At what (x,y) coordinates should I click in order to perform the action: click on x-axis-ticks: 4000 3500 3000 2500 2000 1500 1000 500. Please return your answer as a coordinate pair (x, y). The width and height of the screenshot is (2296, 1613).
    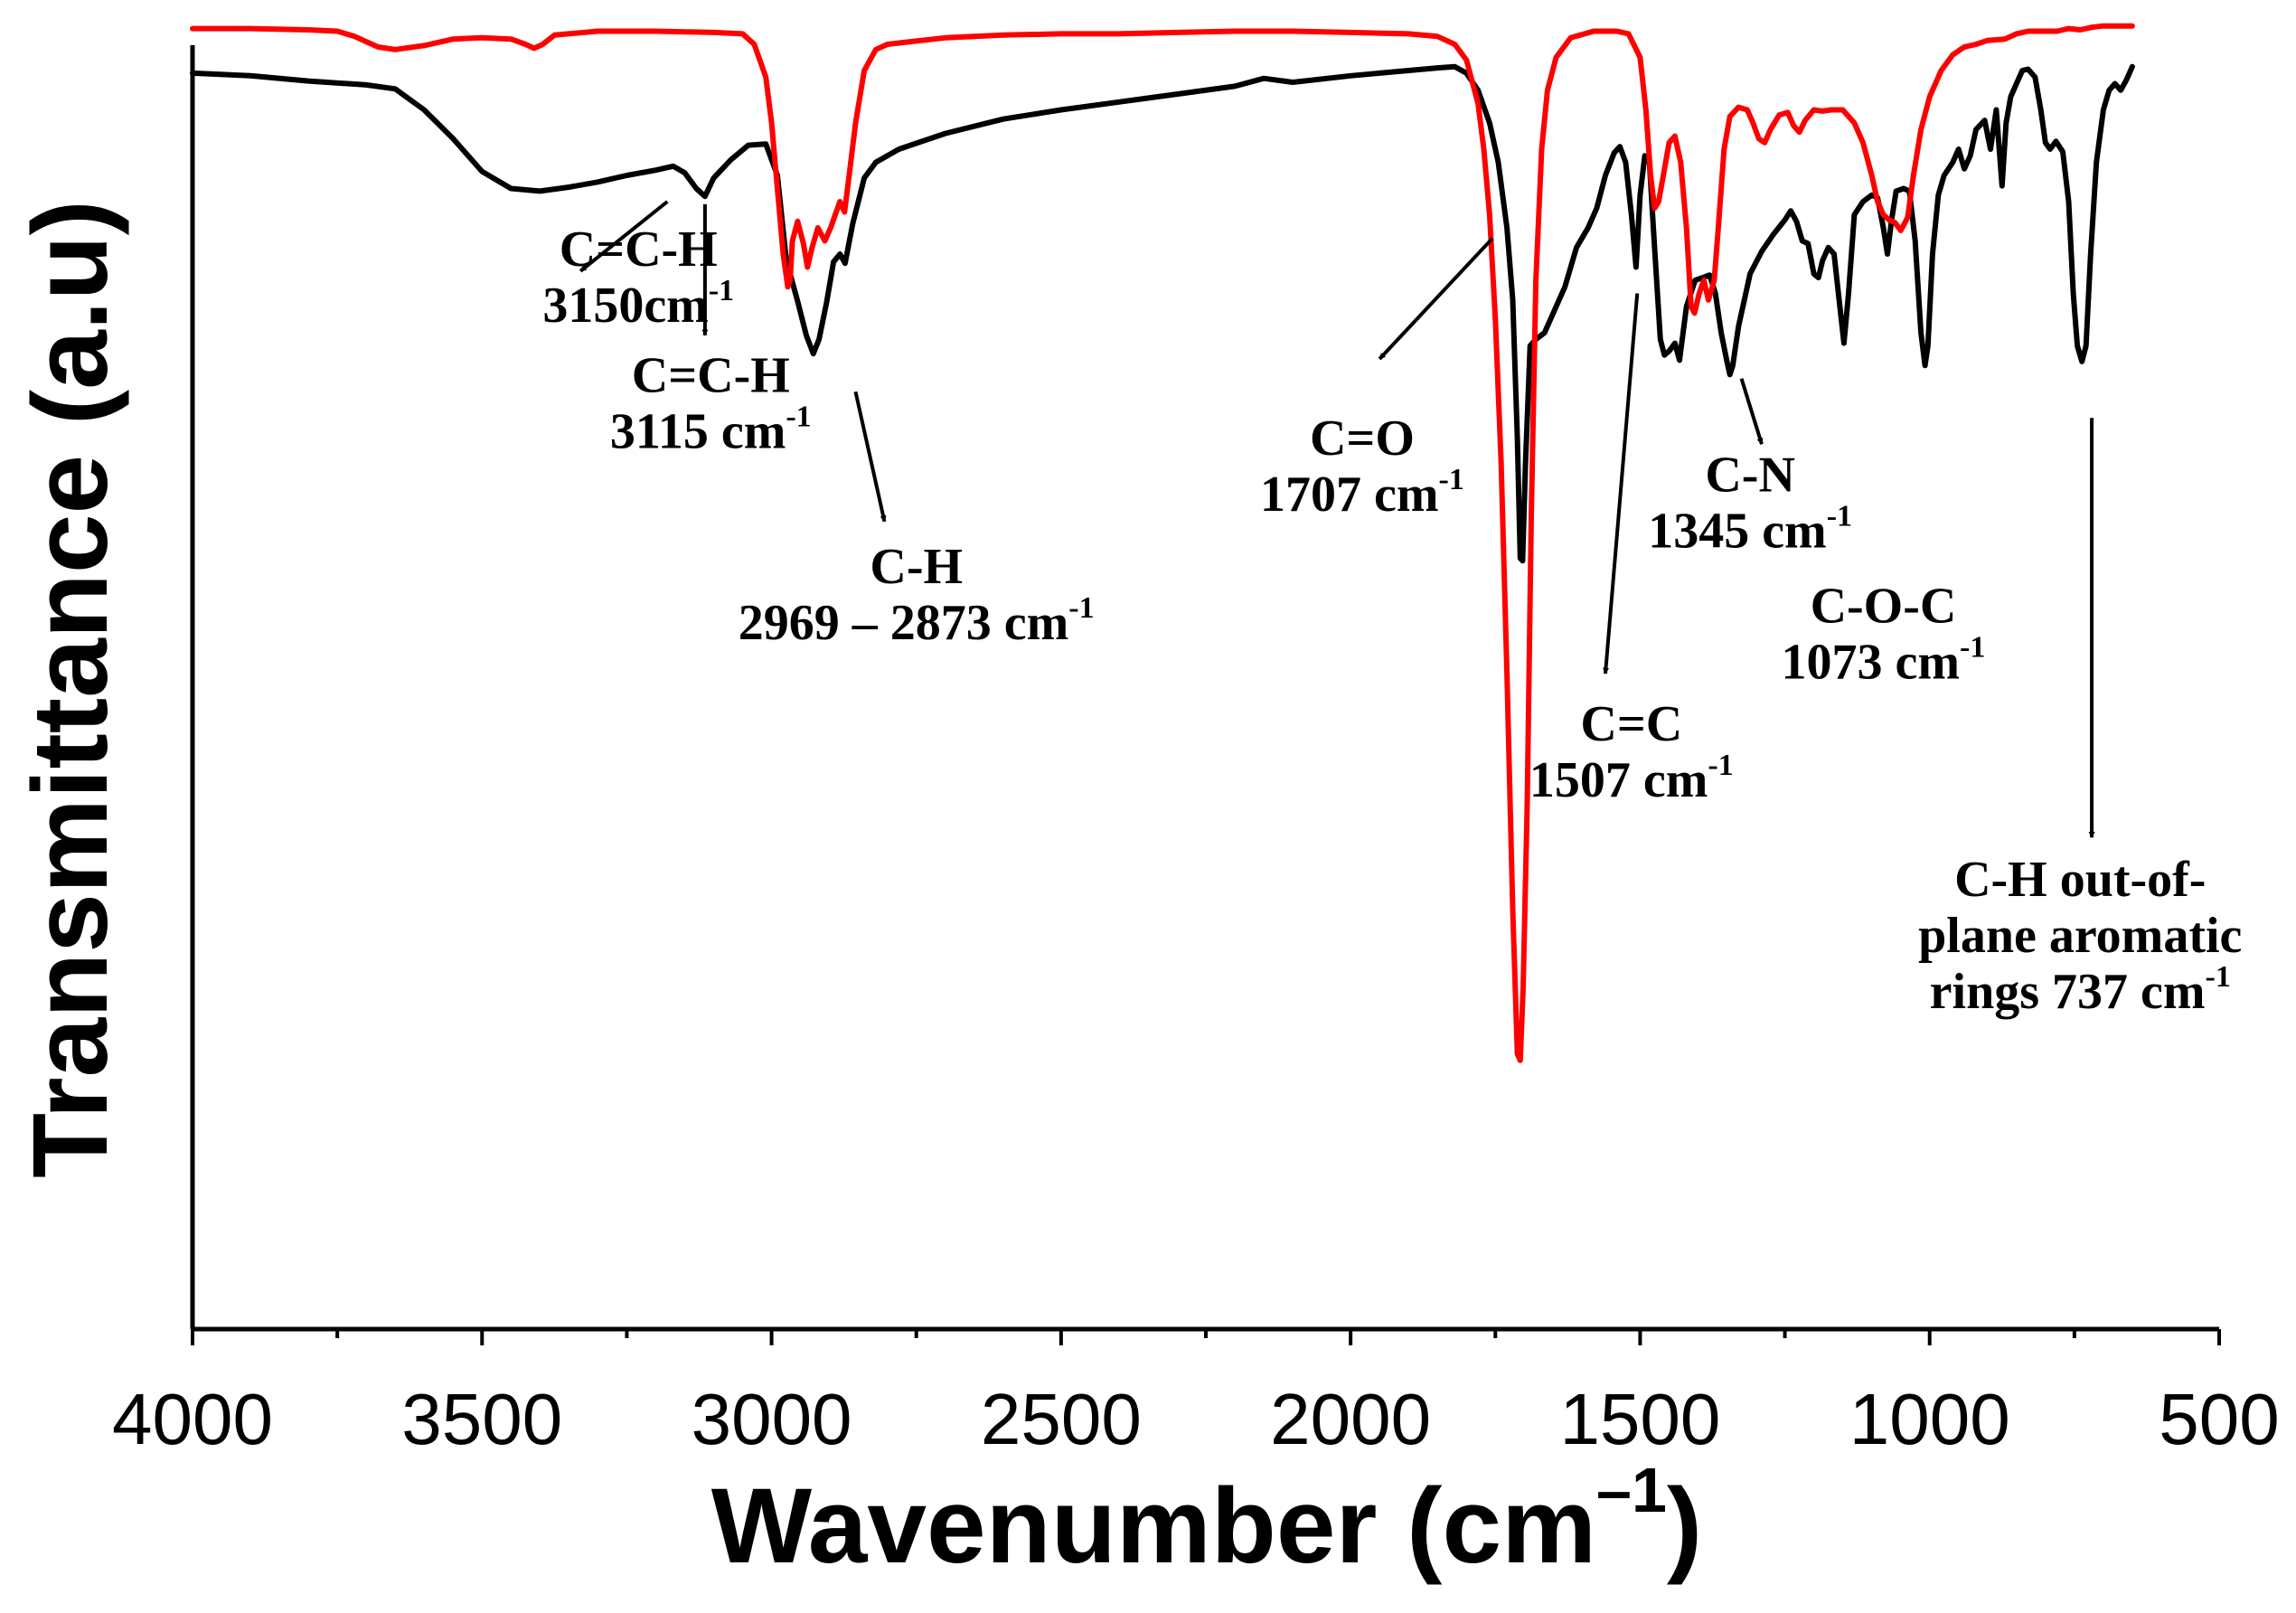
    Looking at the image, I should click on (1196, 1394).